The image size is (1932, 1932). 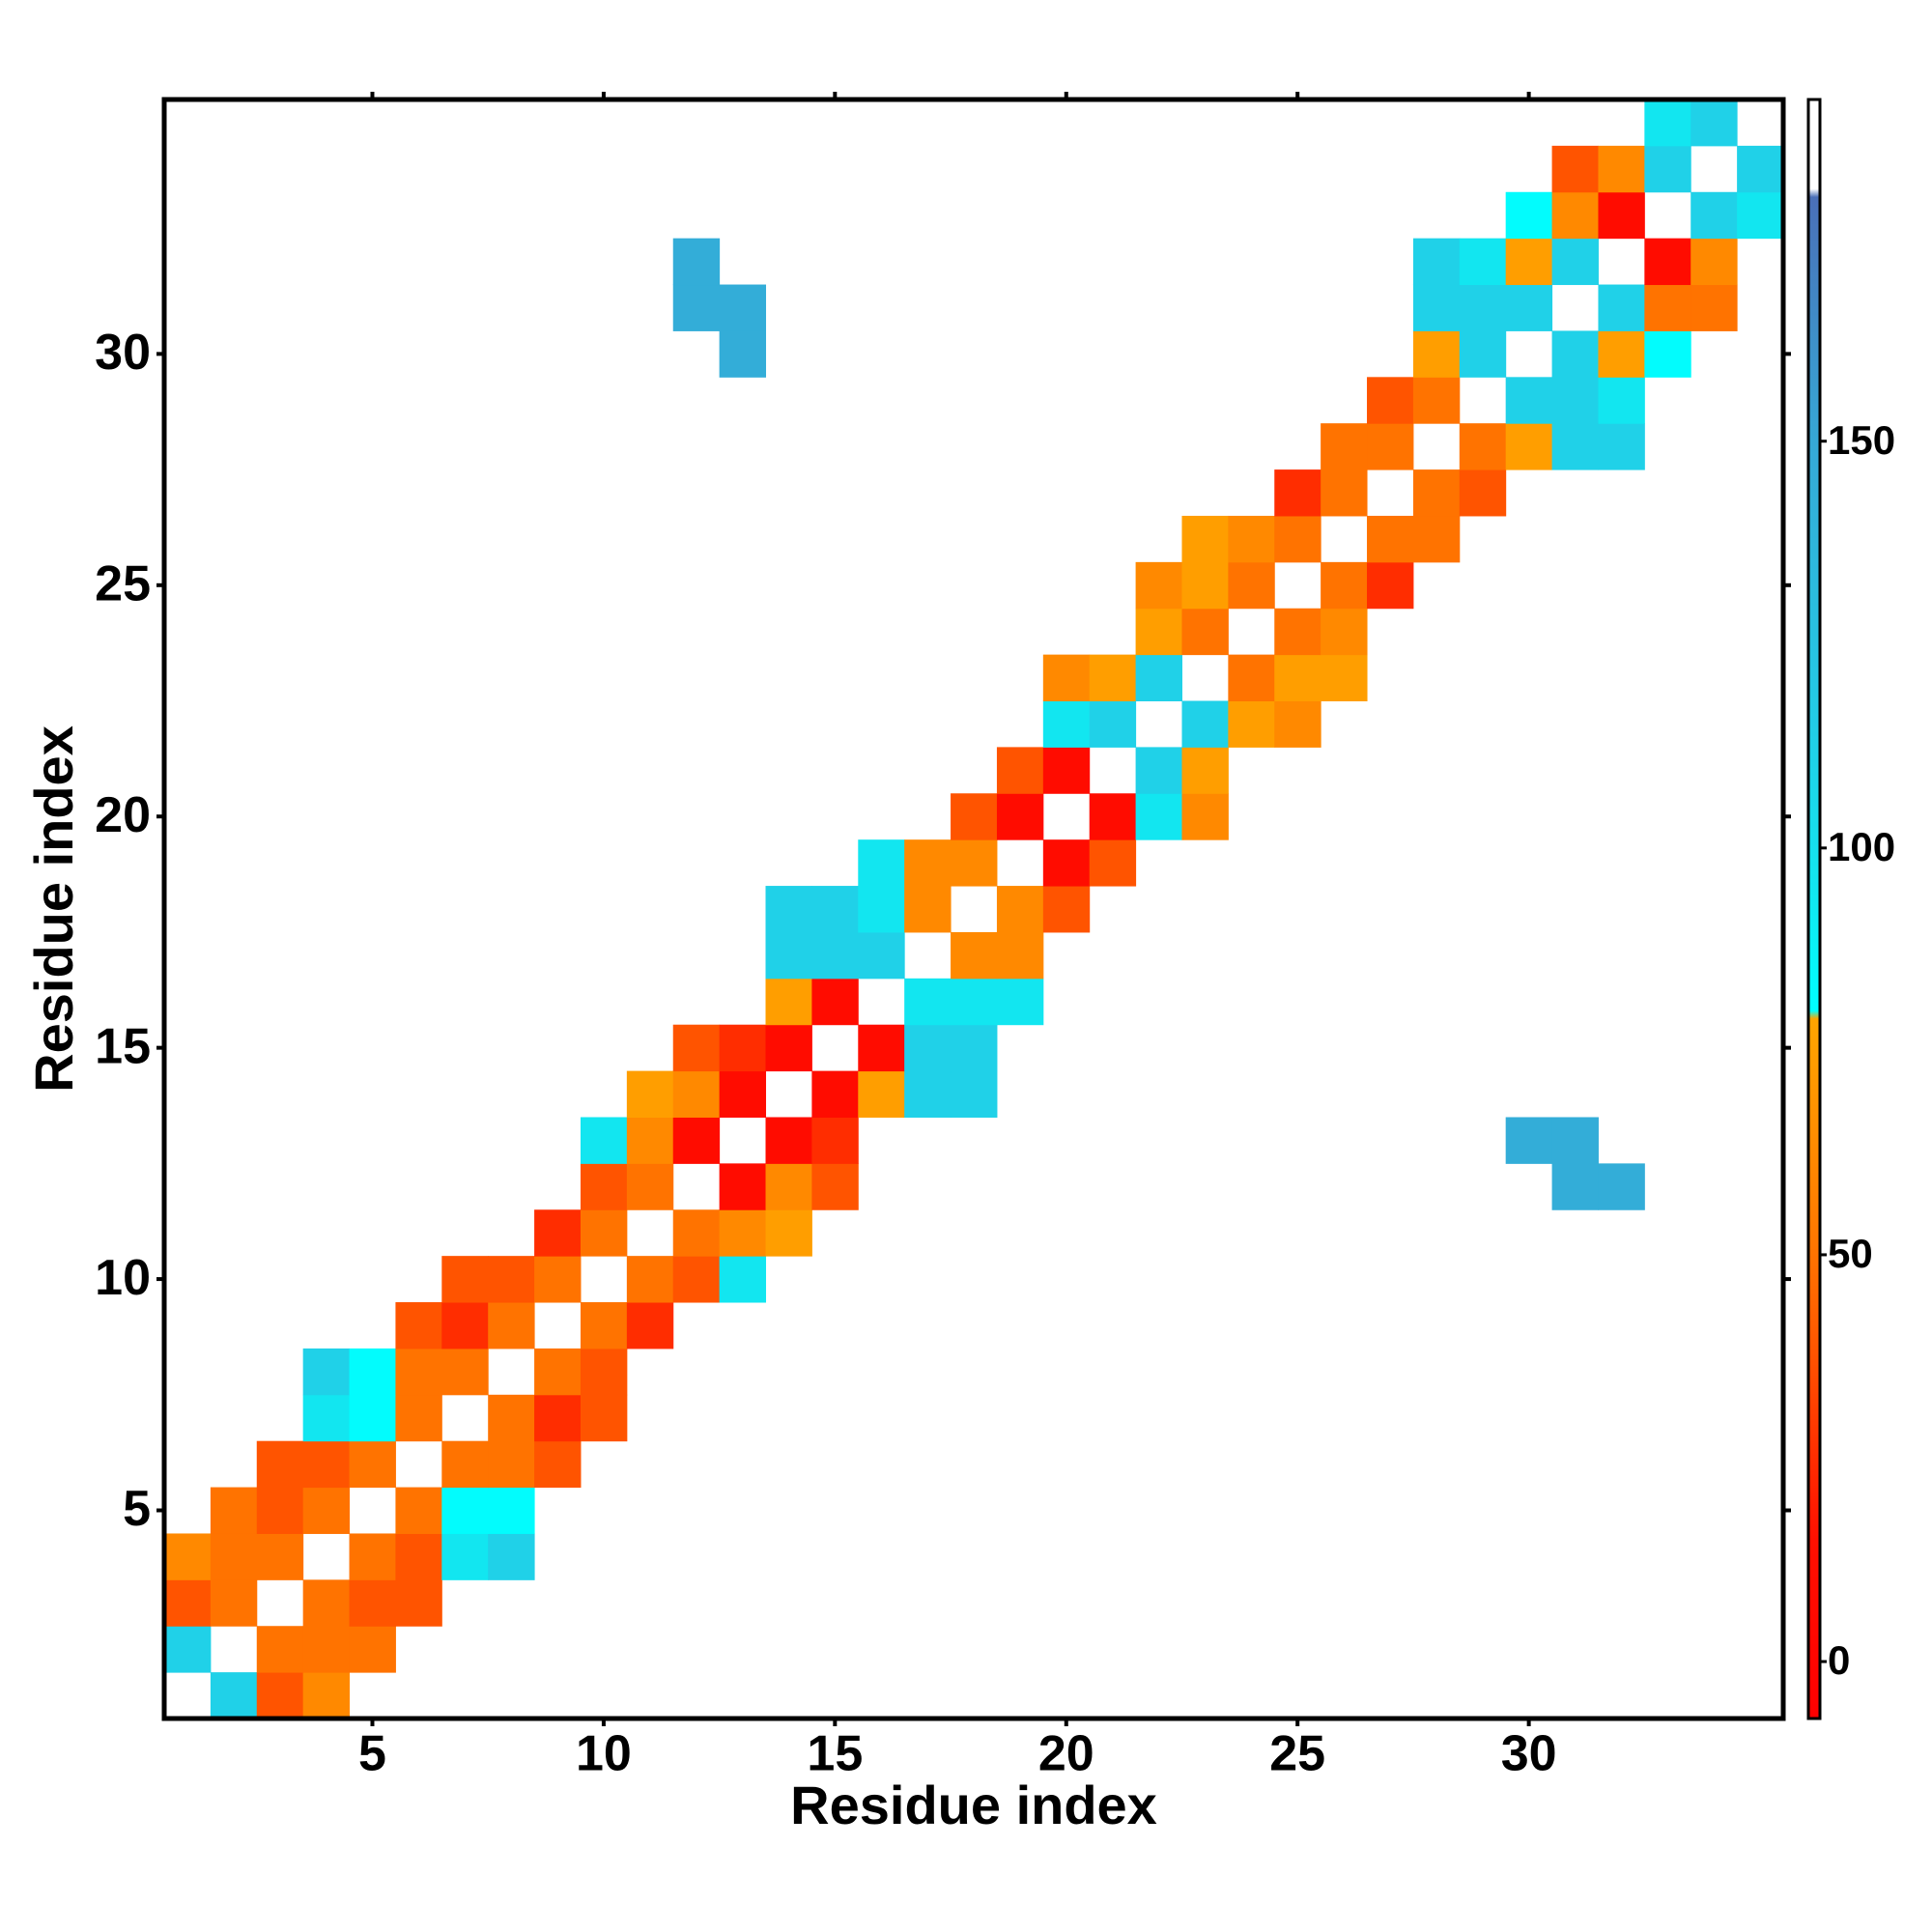 What do you see at coordinates (372, 1754) in the screenshot?
I see `x-tick-label: 5` at bounding box center [372, 1754].